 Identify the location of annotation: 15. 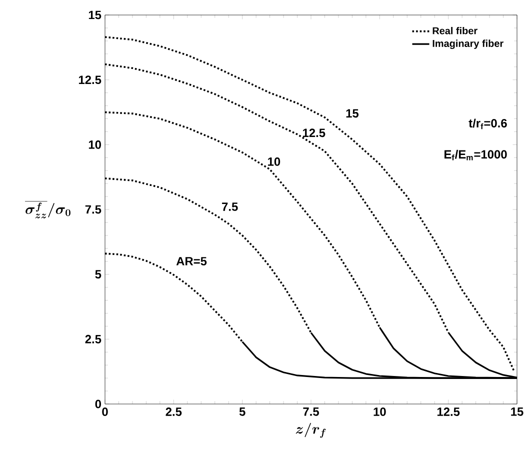
(352, 113).